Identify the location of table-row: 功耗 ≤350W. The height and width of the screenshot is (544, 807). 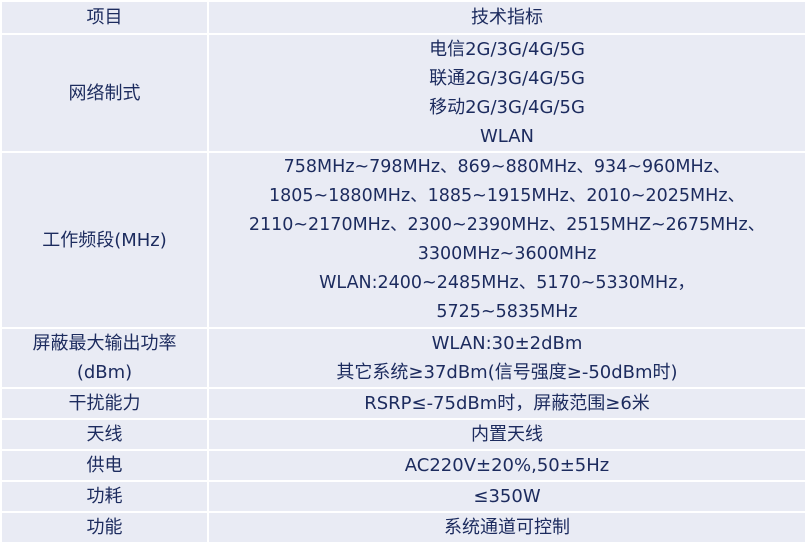
(403, 496).